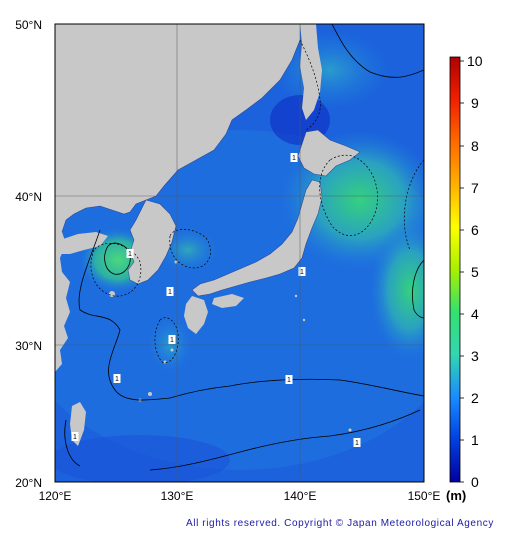 The image size is (505, 533). What do you see at coordinates (377, 51) in the screenshot?
I see `contour-1m-north` at bounding box center [377, 51].